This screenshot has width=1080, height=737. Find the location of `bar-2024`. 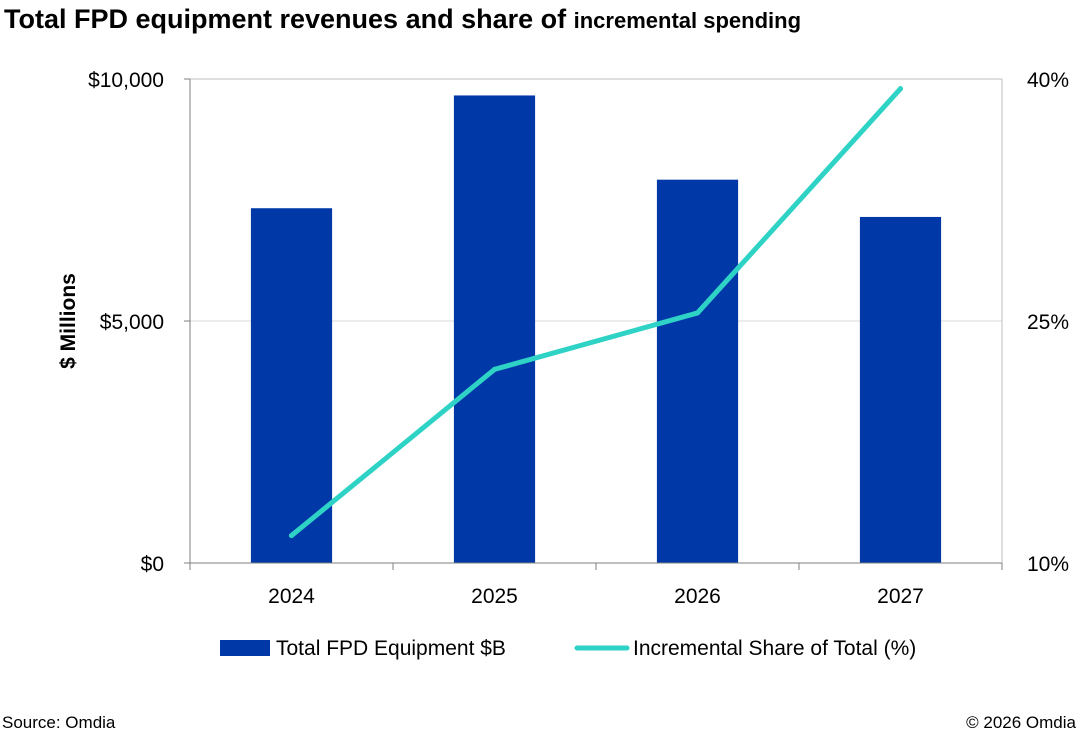

bar-2024 is located at coordinates (291, 385).